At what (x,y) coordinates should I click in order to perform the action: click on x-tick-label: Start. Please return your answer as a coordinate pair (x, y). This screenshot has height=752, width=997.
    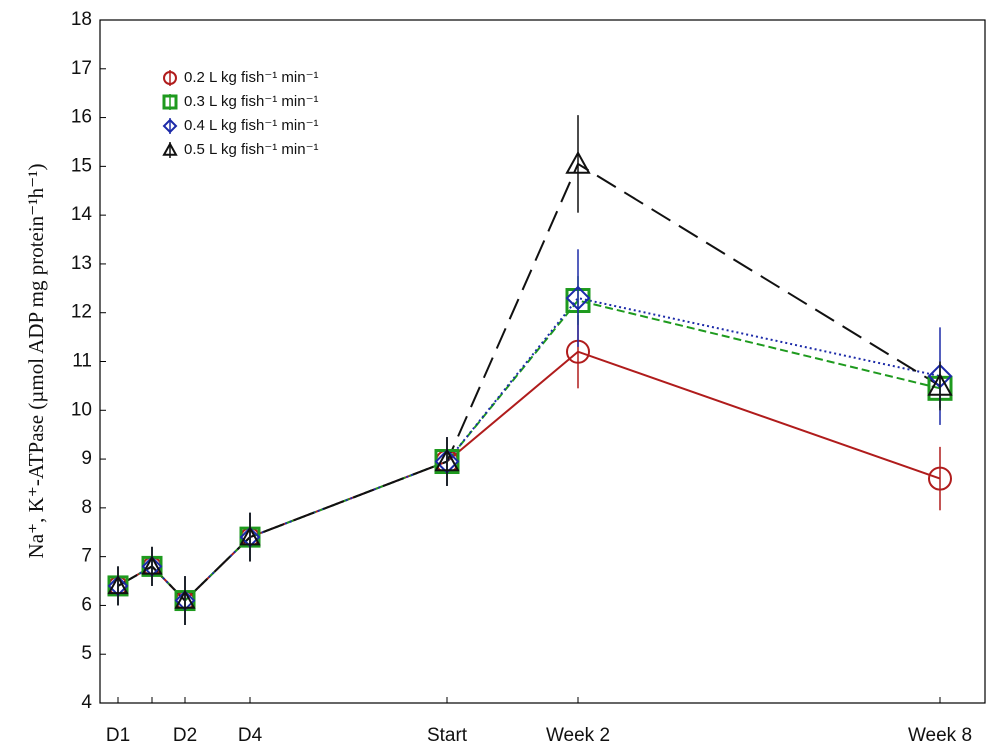
    Looking at the image, I should click on (447, 735).